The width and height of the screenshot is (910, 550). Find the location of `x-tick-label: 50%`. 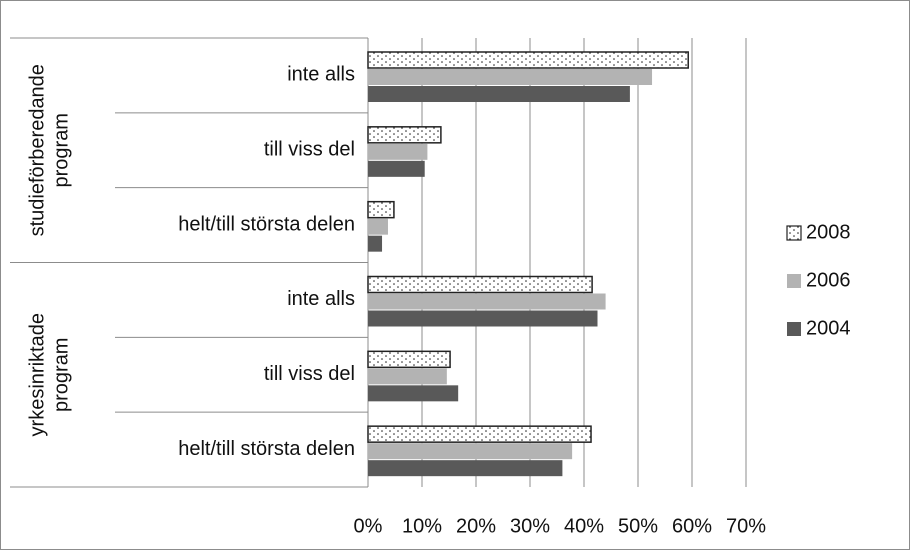

x-tick-label: 50% is located at coordinates (638, 526).